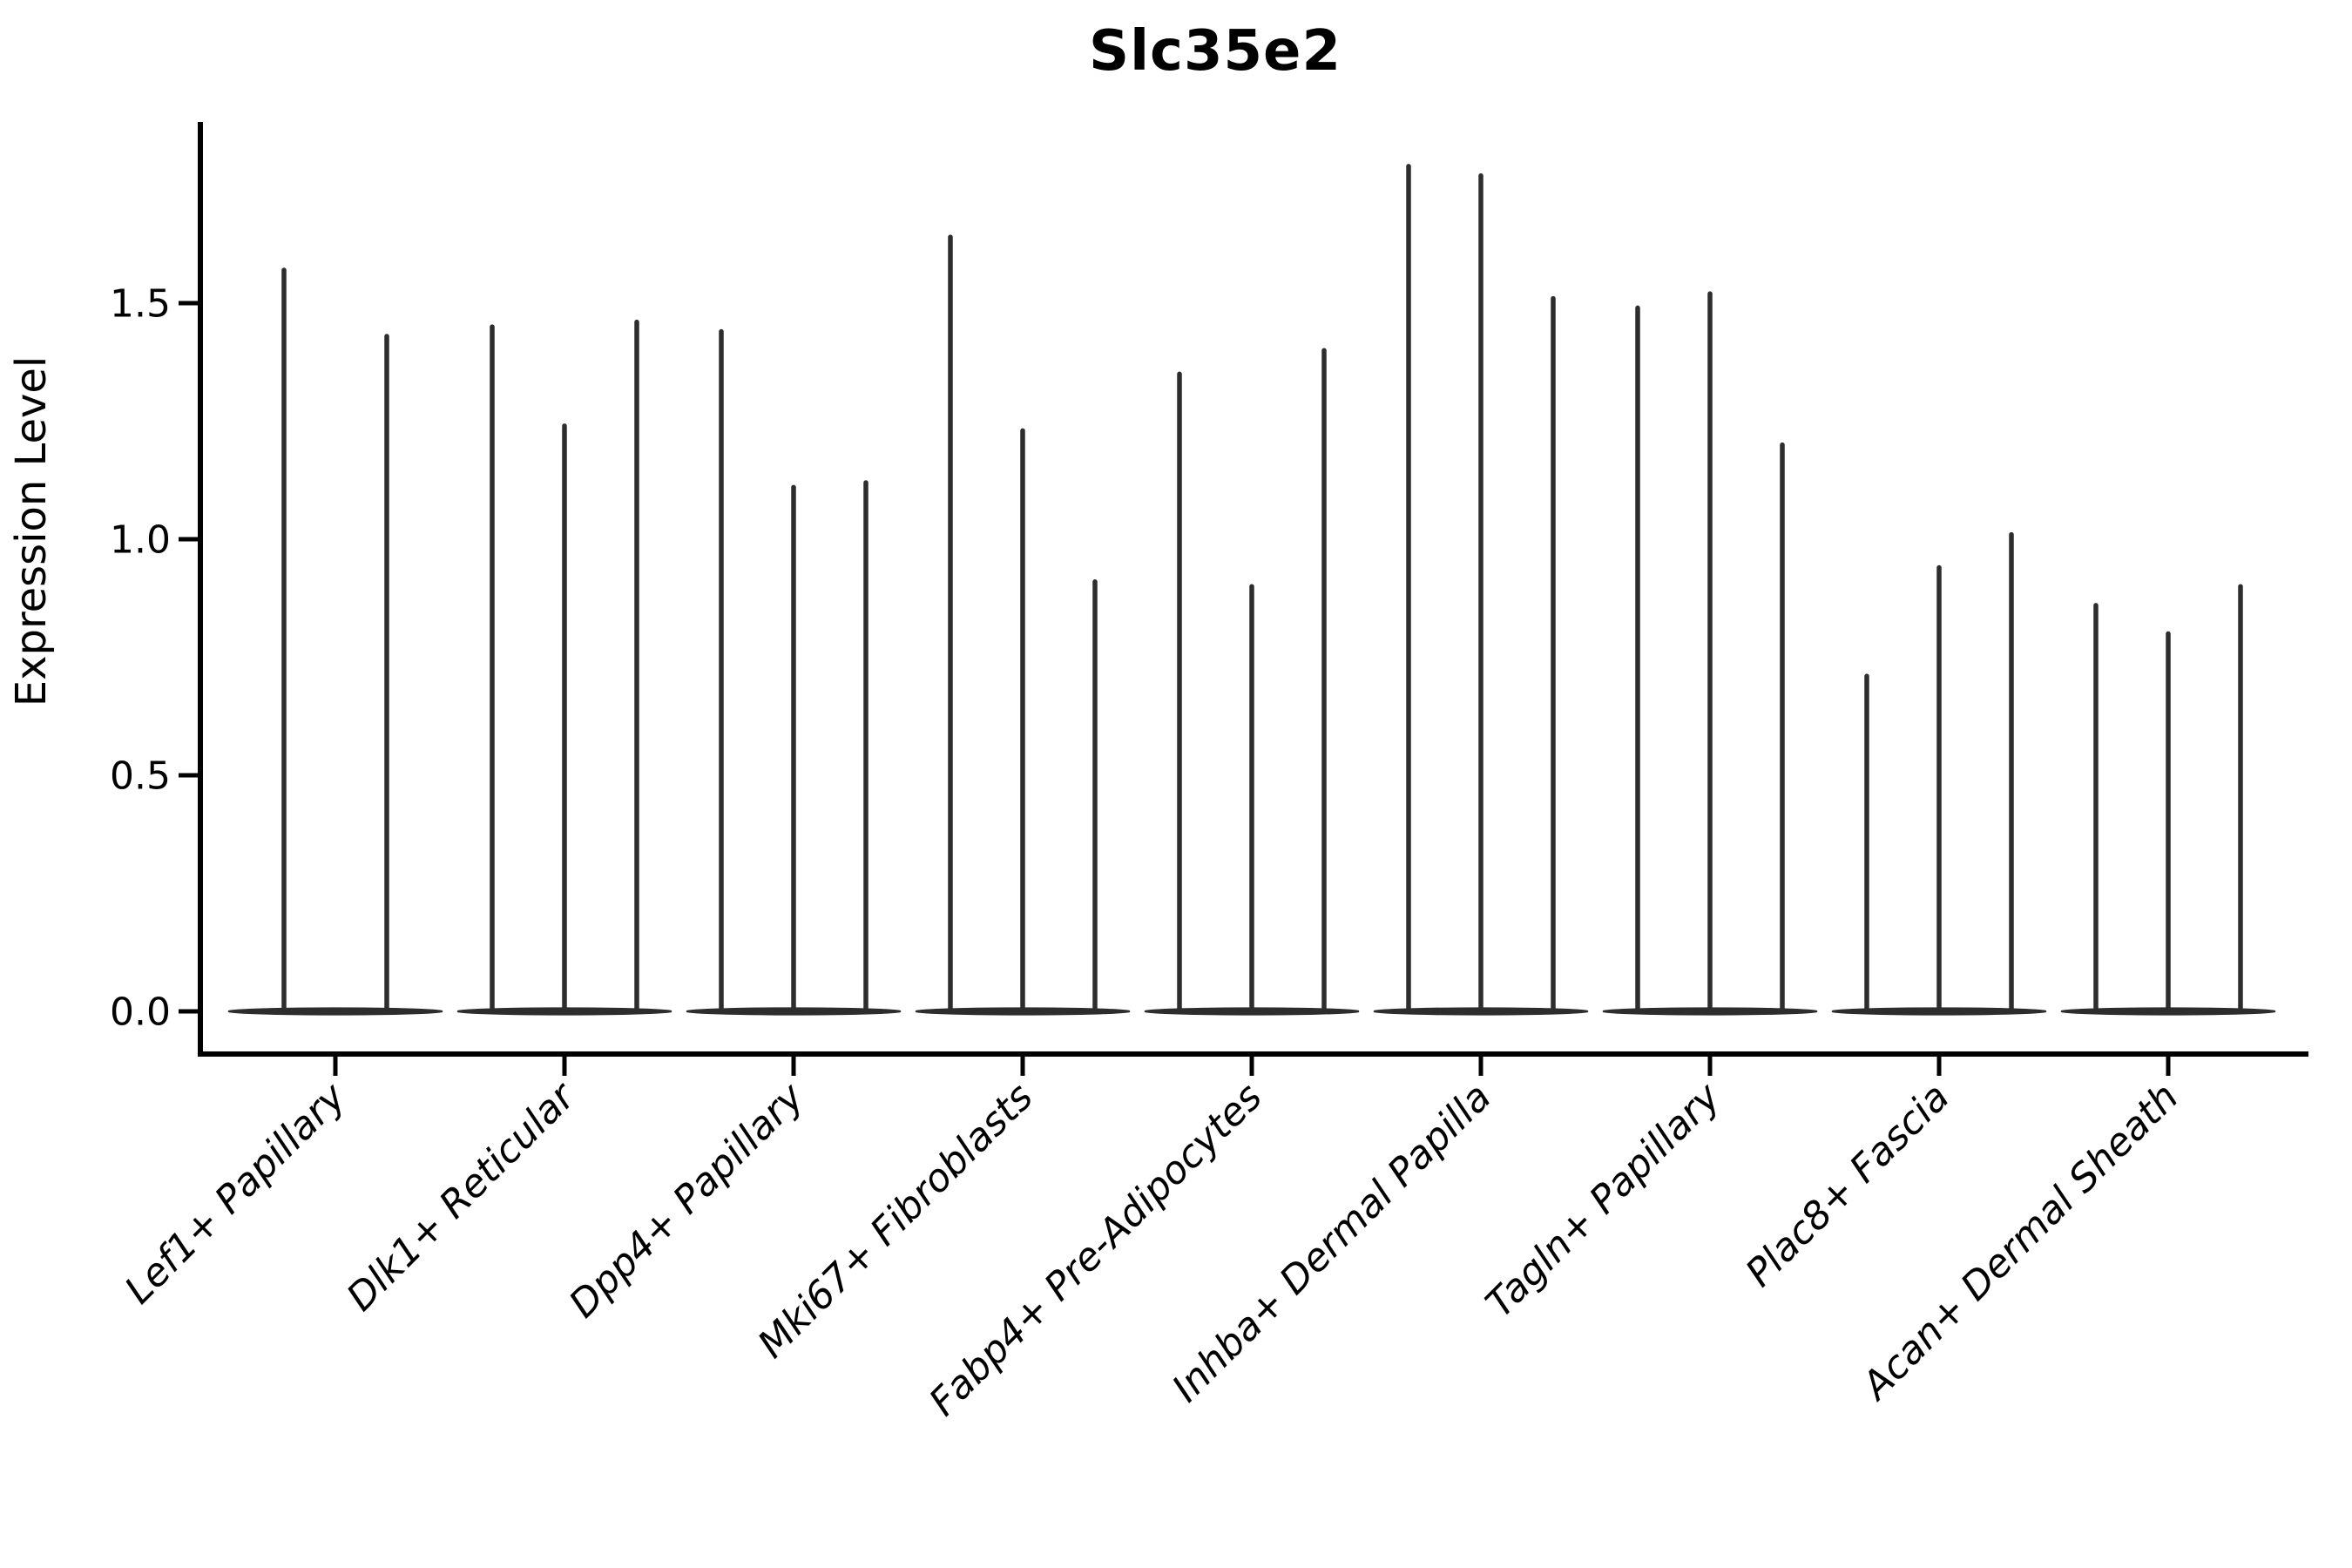 The image size is (2352, 1568). I want to click on x-tick-label: Tagln+ Papillary, so click(1603, 1200).